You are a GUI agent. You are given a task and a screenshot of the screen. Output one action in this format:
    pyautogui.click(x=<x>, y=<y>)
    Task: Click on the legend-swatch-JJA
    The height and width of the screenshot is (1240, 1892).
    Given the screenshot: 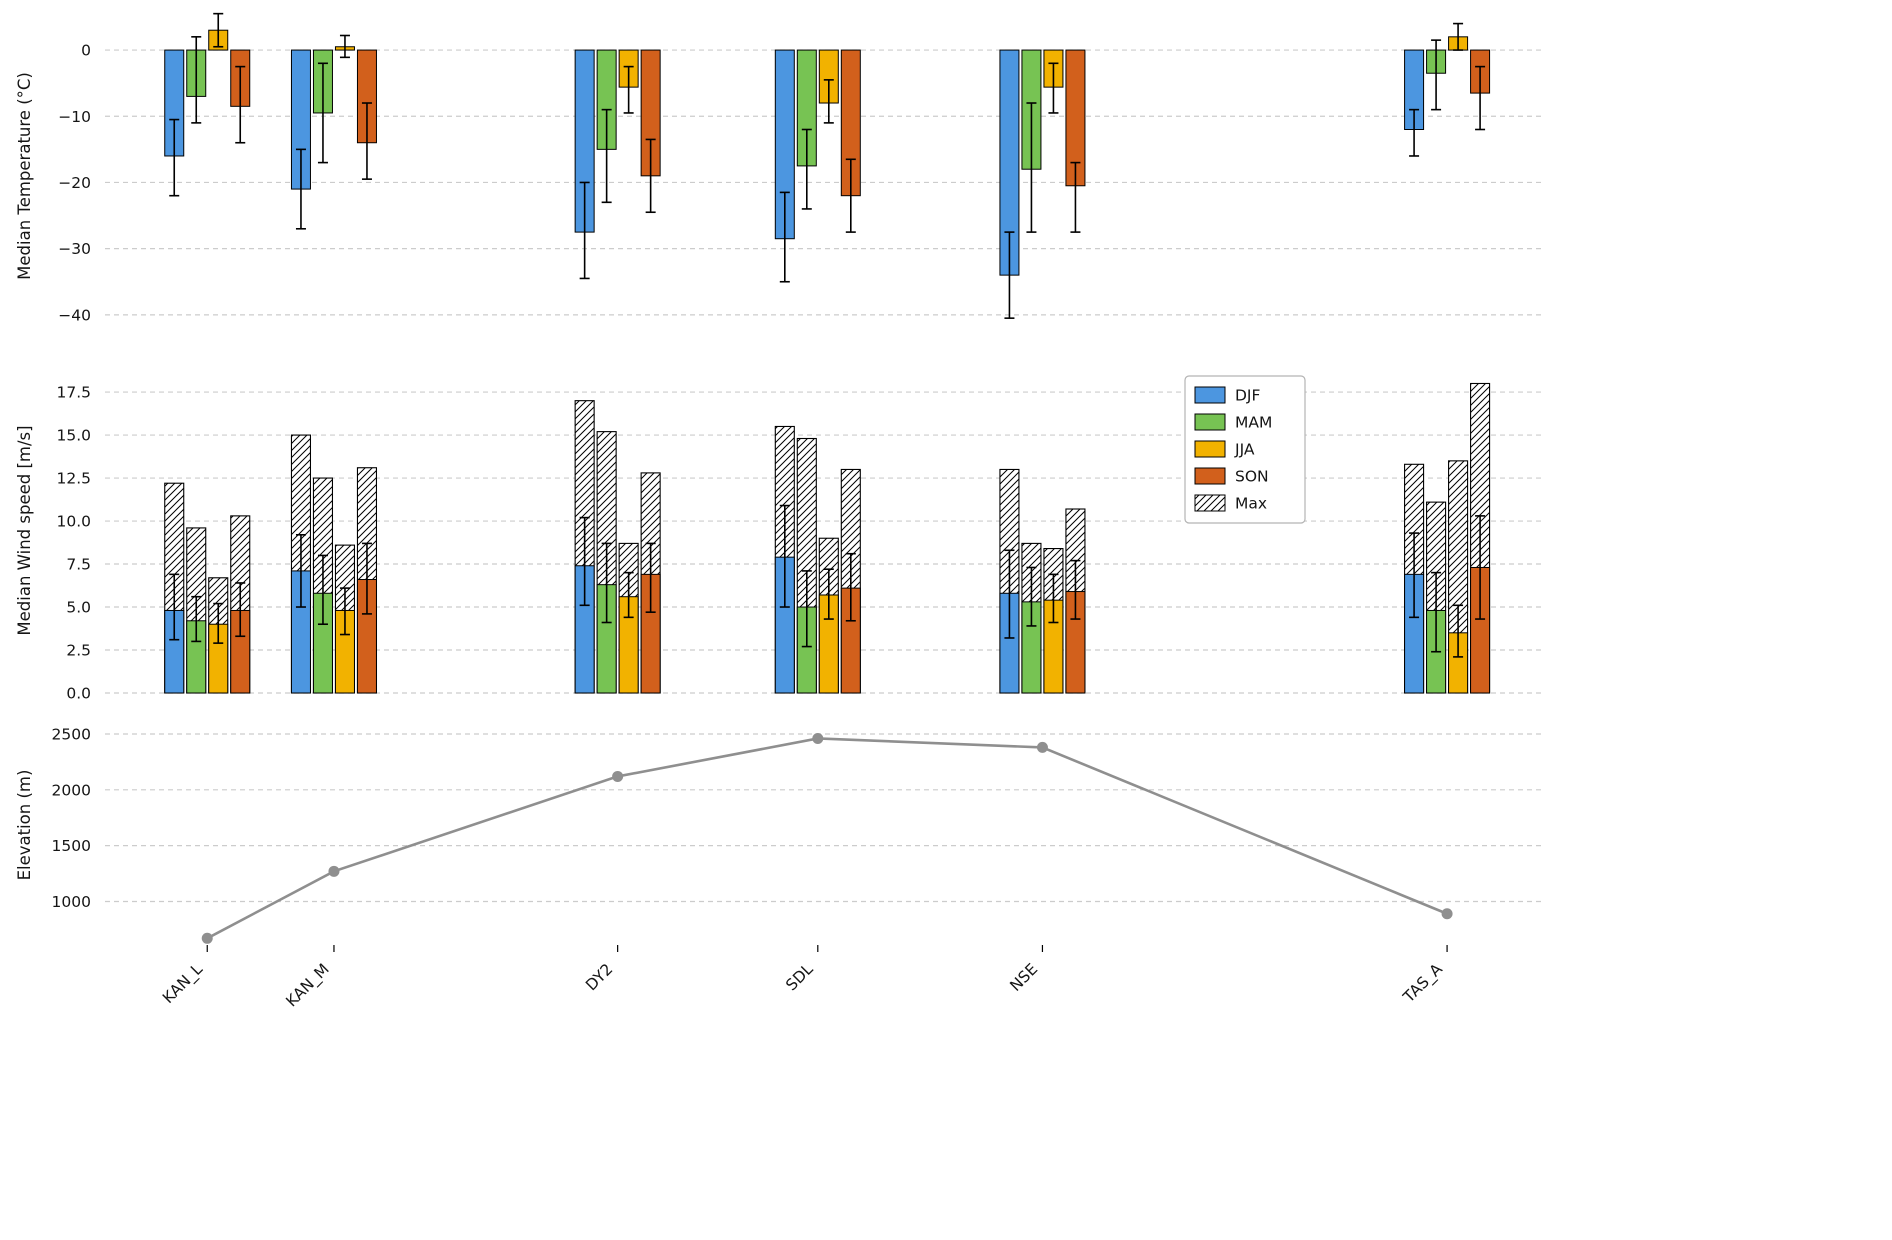 What is the action you would take?
    pyautogui.click(x=1210, y=449)
    